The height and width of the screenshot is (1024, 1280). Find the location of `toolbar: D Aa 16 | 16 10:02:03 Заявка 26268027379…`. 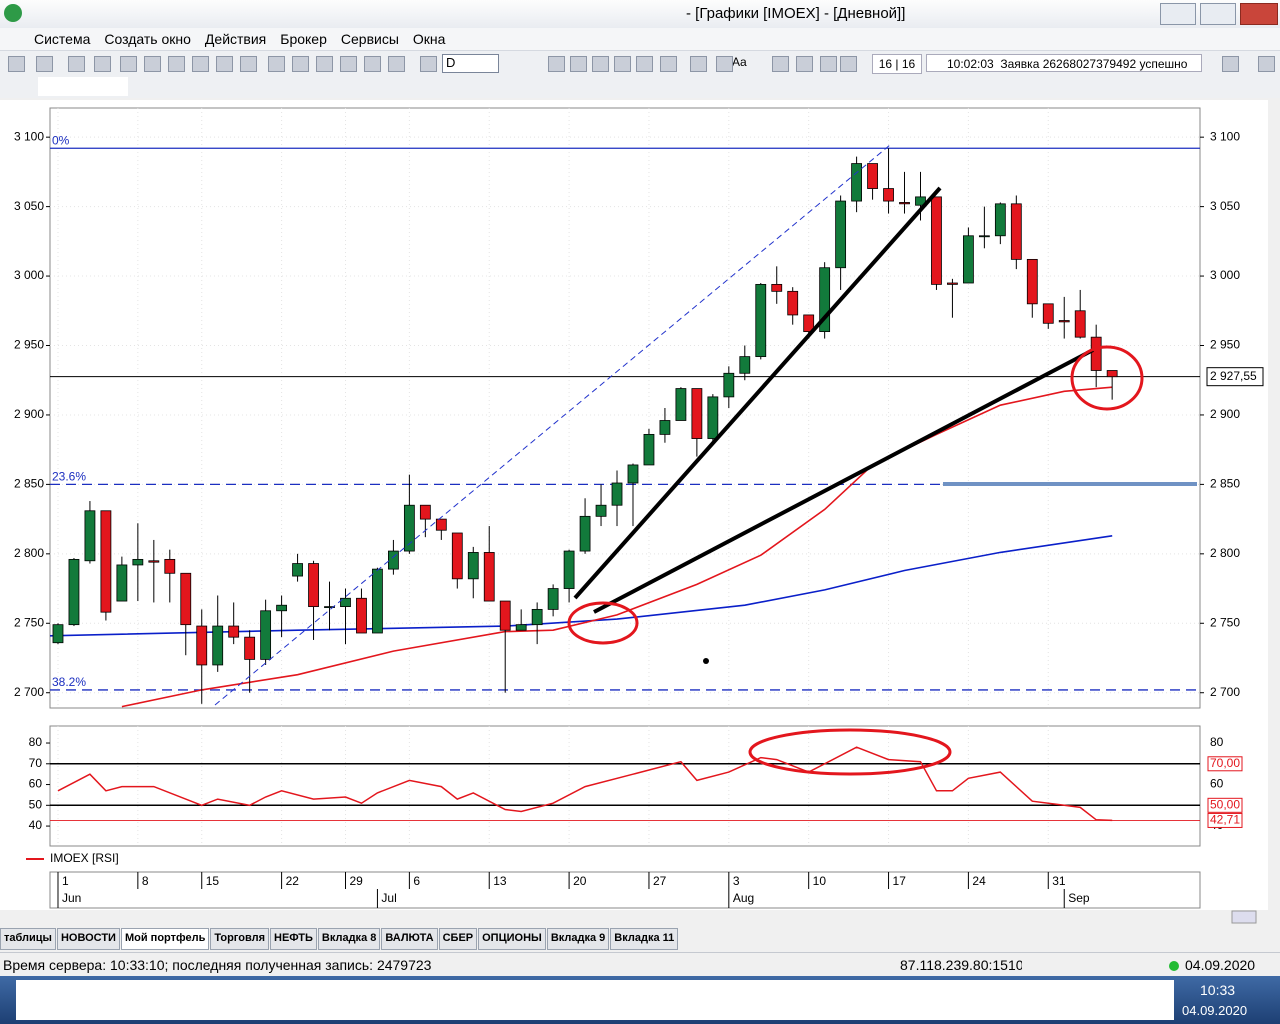

toolbar: D Aa 16 | 16 10:02:03 Заявка 26268027379… is located at coordinates (640, 63).